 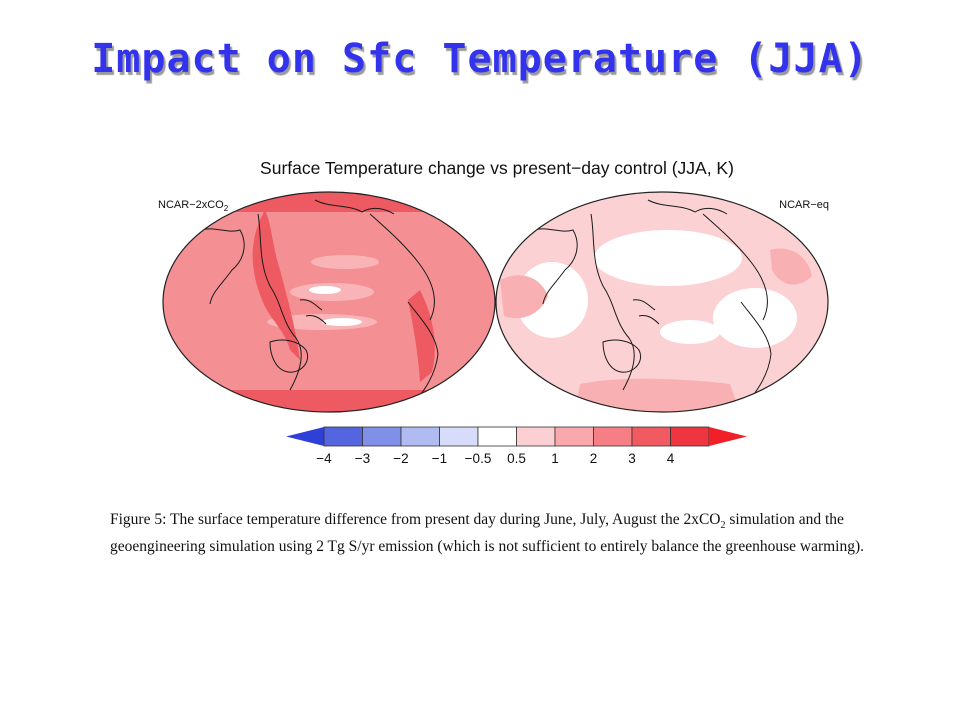 I want to click on map-background, so click(x=329, y=302).